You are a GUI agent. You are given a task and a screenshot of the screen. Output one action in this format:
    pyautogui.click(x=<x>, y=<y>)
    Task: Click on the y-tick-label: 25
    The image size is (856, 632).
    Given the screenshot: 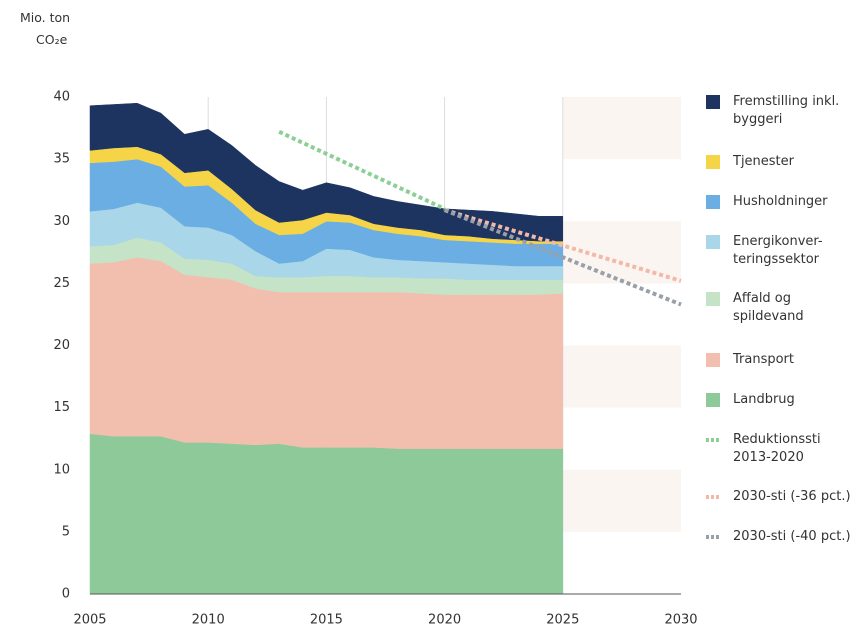 What is the action you would take?
    pyautogui.click(x=61, y=283)
    